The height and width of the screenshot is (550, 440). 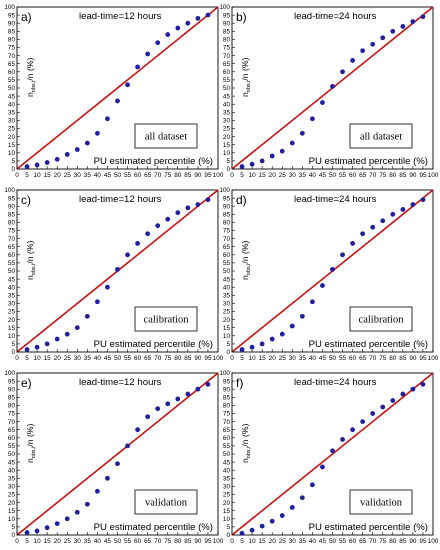 What do you see at coordinates (241, 200) in the screenshot?
I see `panel-letter: d)` at bounding box center [241, 200].